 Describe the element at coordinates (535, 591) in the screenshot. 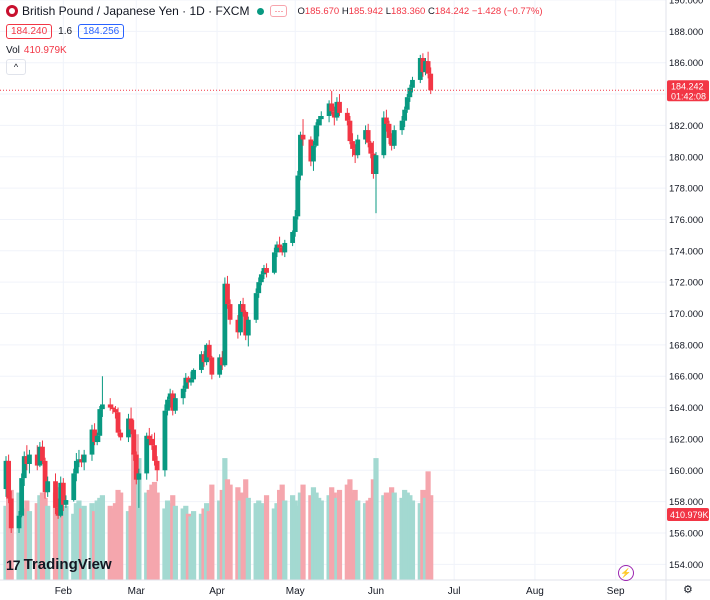

I see `x-tick-label: Aug` at that location.